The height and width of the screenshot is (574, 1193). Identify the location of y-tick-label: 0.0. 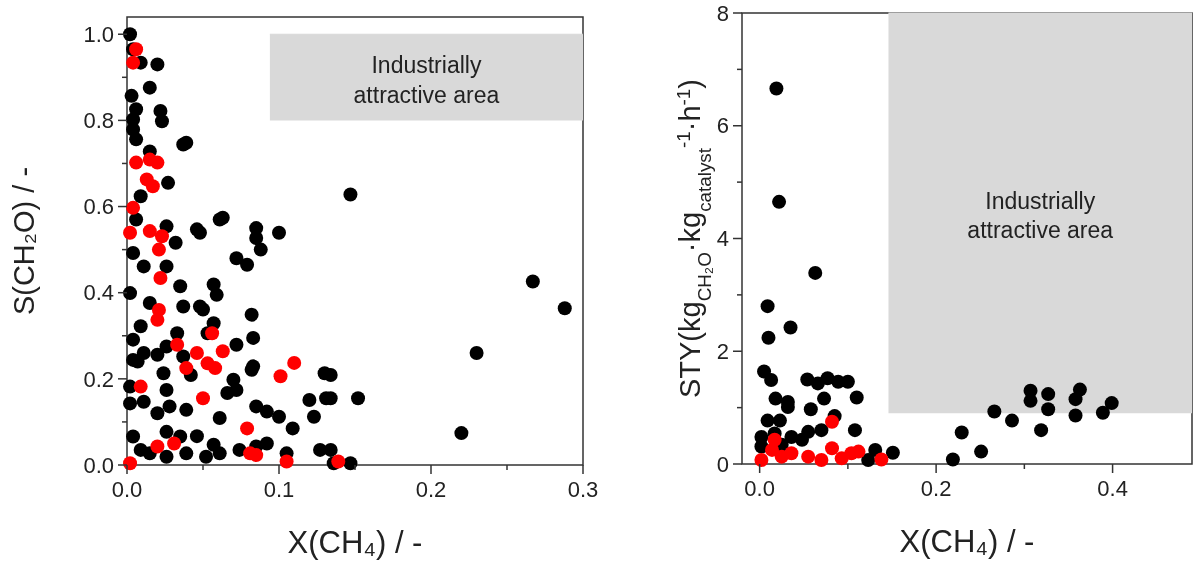
(98, 465).